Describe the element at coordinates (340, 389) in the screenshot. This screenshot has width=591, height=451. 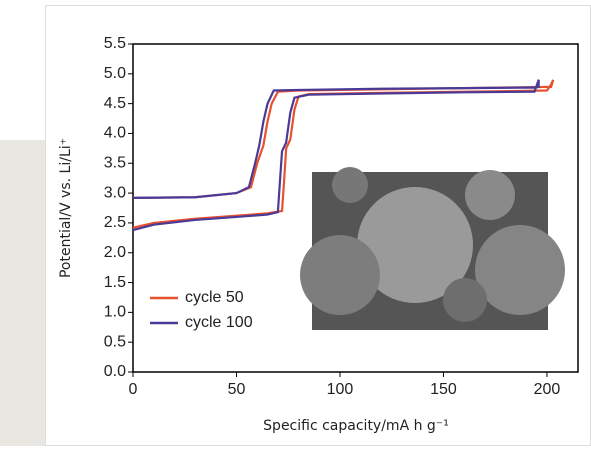
I see `x-tick-label: 100` at that location.